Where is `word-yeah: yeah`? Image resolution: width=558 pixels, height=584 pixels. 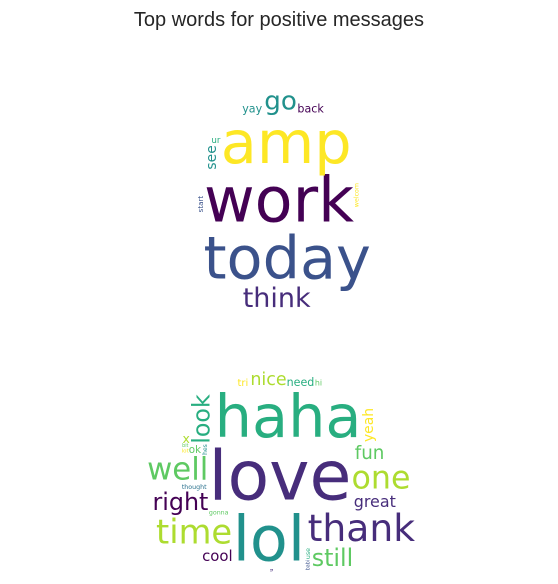 word-yeah: yeah is located at coordinates (369, 425).